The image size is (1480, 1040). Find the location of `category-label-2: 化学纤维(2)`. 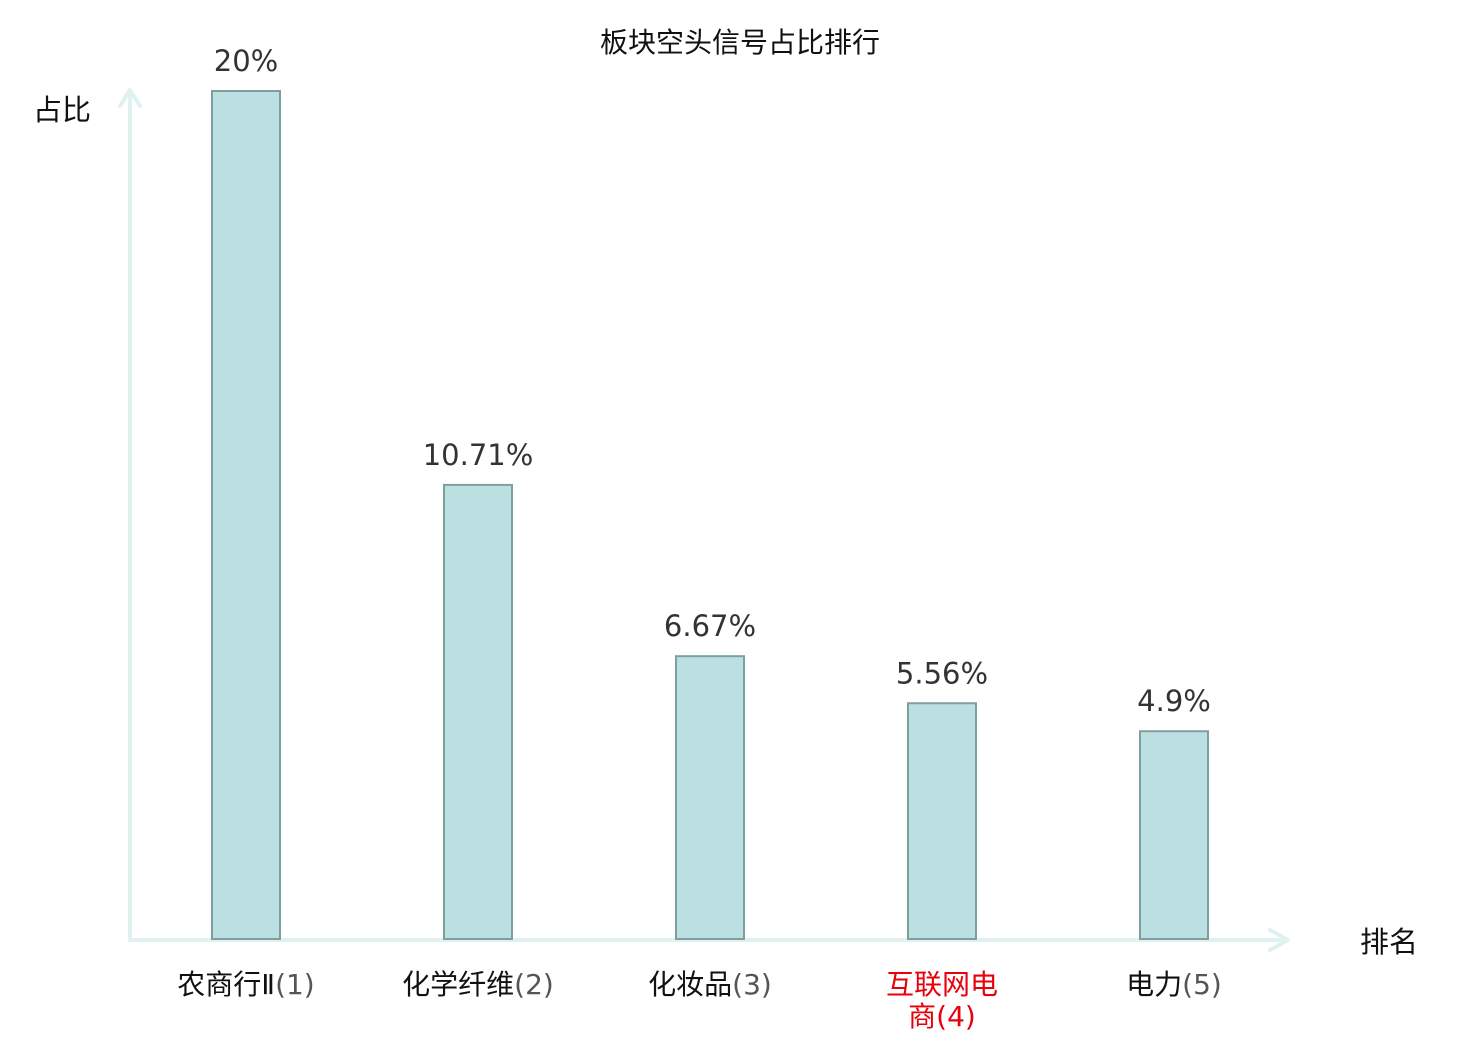

category-label-2: 化学纤维(2) is located at coordinates (478, 984).